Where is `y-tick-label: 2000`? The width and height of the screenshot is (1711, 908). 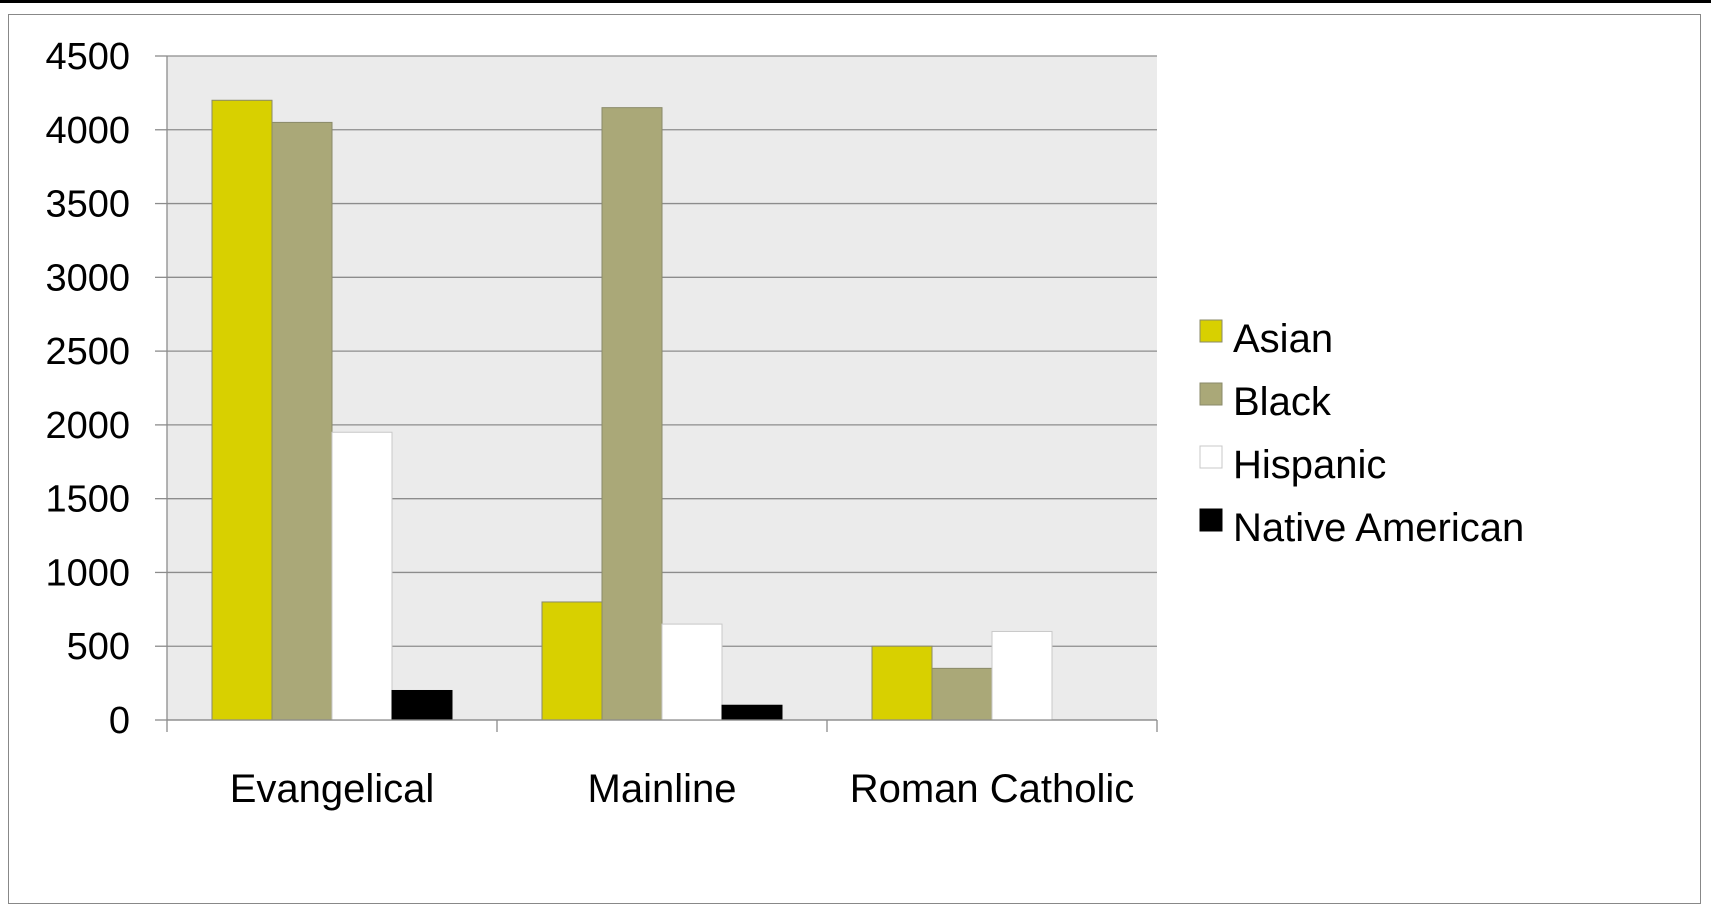
y-tick-label: 2000 is located at coordinates (87, 426).